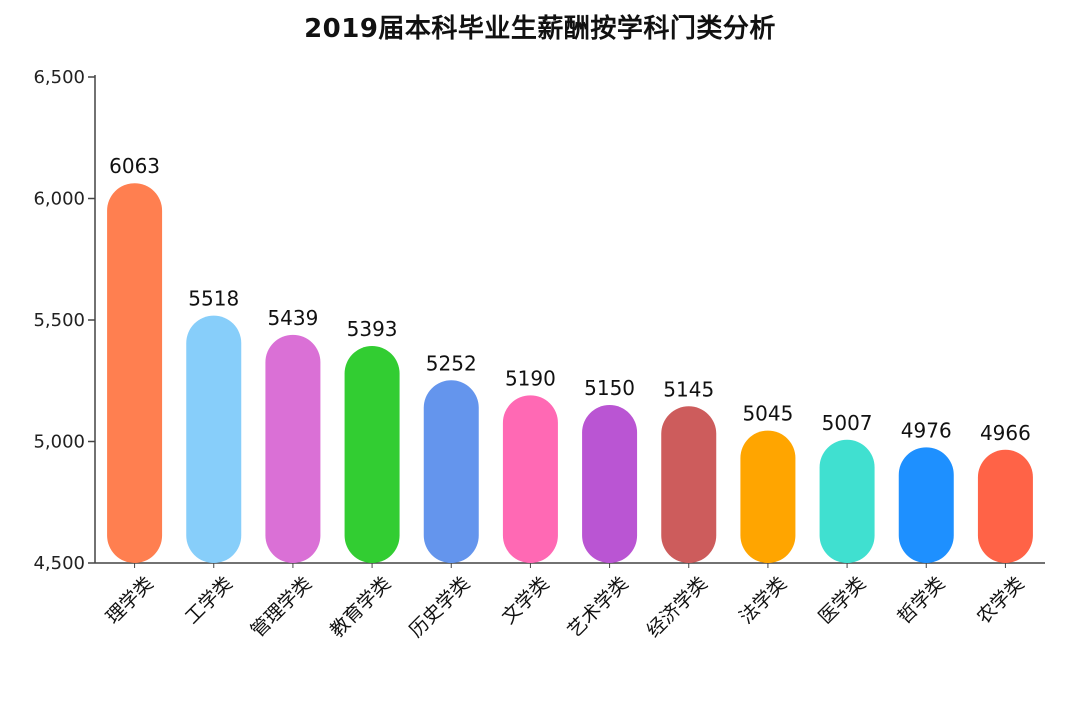 This screenshot has width=1080, height=723. What do you see at coordinates (439, 607) in the screenshot?
I see `category-label: 历史学类` at bounding box center [439, 607].